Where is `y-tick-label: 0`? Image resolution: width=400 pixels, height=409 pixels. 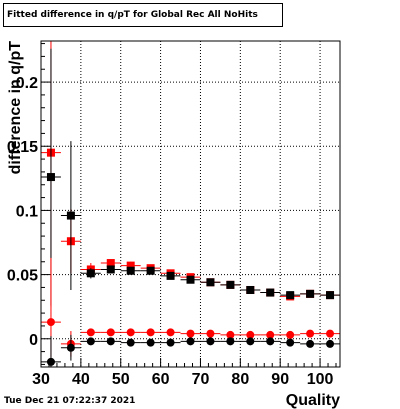 y-tick-label: 0 is located at coordinates (33, 340).